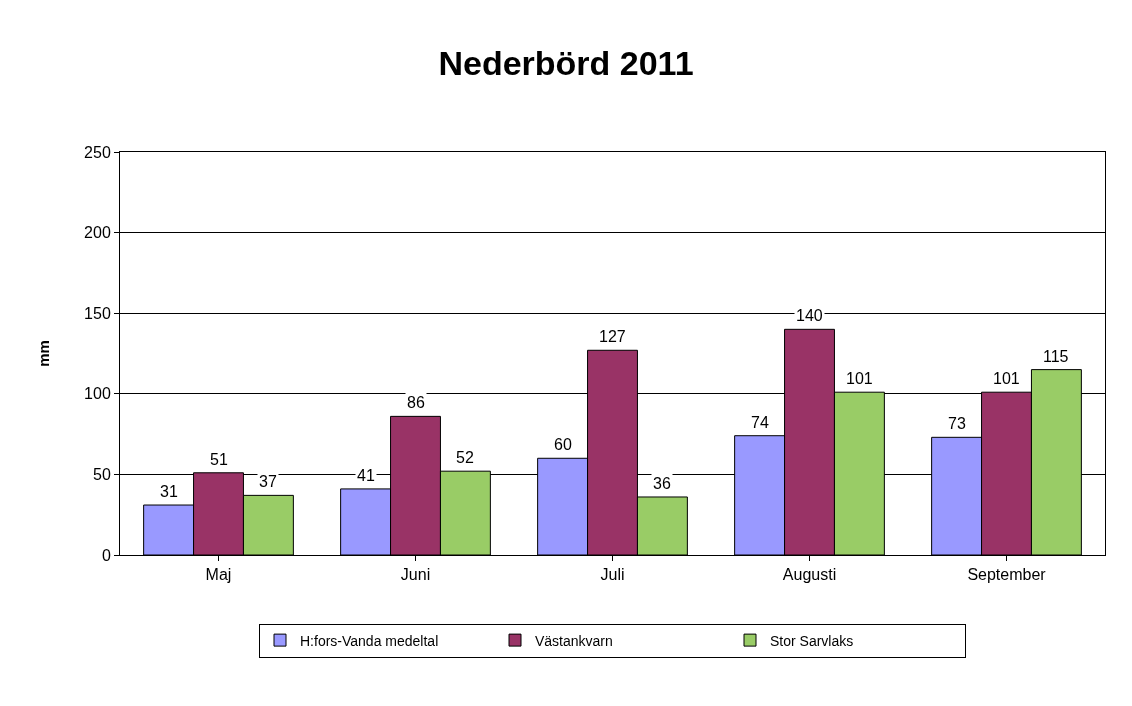 Image resolution: width=1132 pixels, height=706 pixels. I want to click on data-label: 51, so click(219, 459).